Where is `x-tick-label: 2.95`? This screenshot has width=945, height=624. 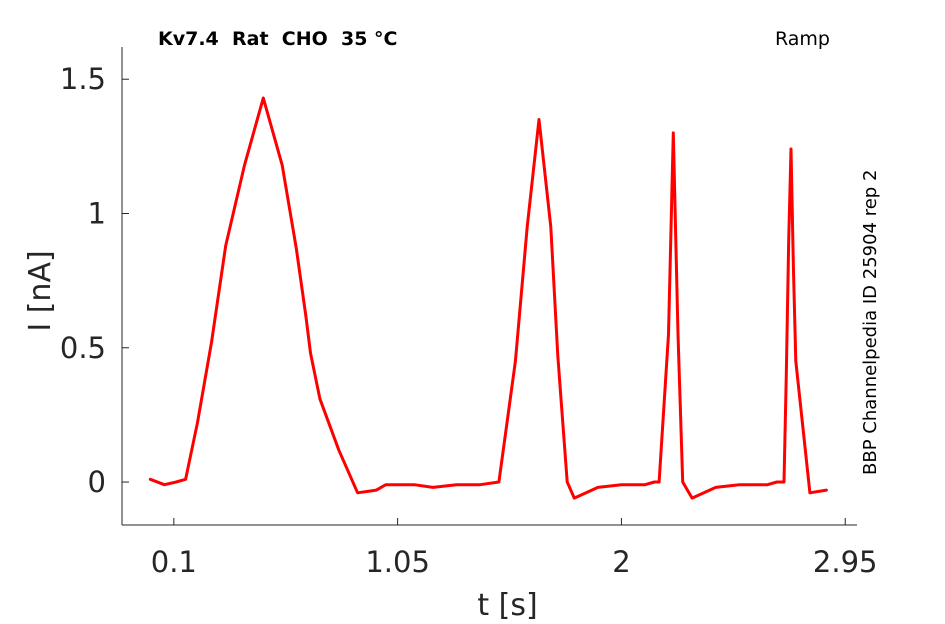
x-tick-label: 2.95 is located at coordinates (845, 562).